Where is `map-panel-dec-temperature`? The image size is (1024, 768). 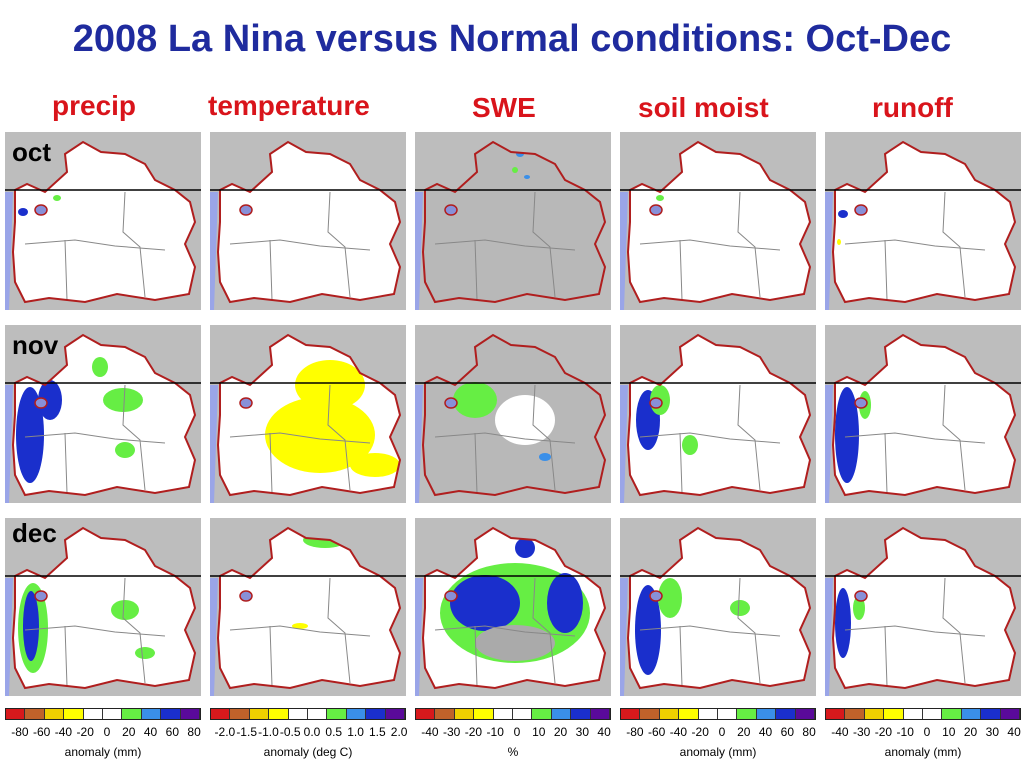 map-panel-dec-temperature is located at coordinates (308, 607).